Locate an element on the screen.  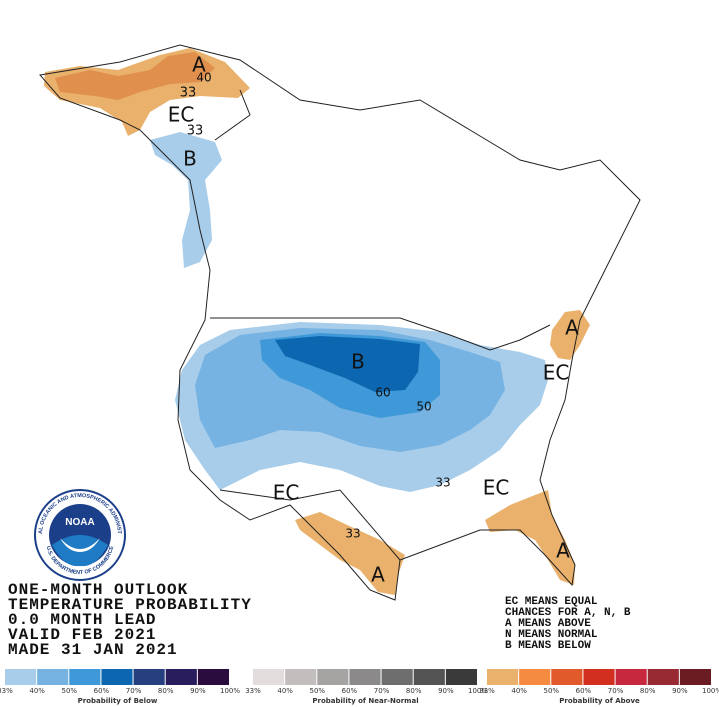
map-label: 60 is located at coordinates (382, 393).